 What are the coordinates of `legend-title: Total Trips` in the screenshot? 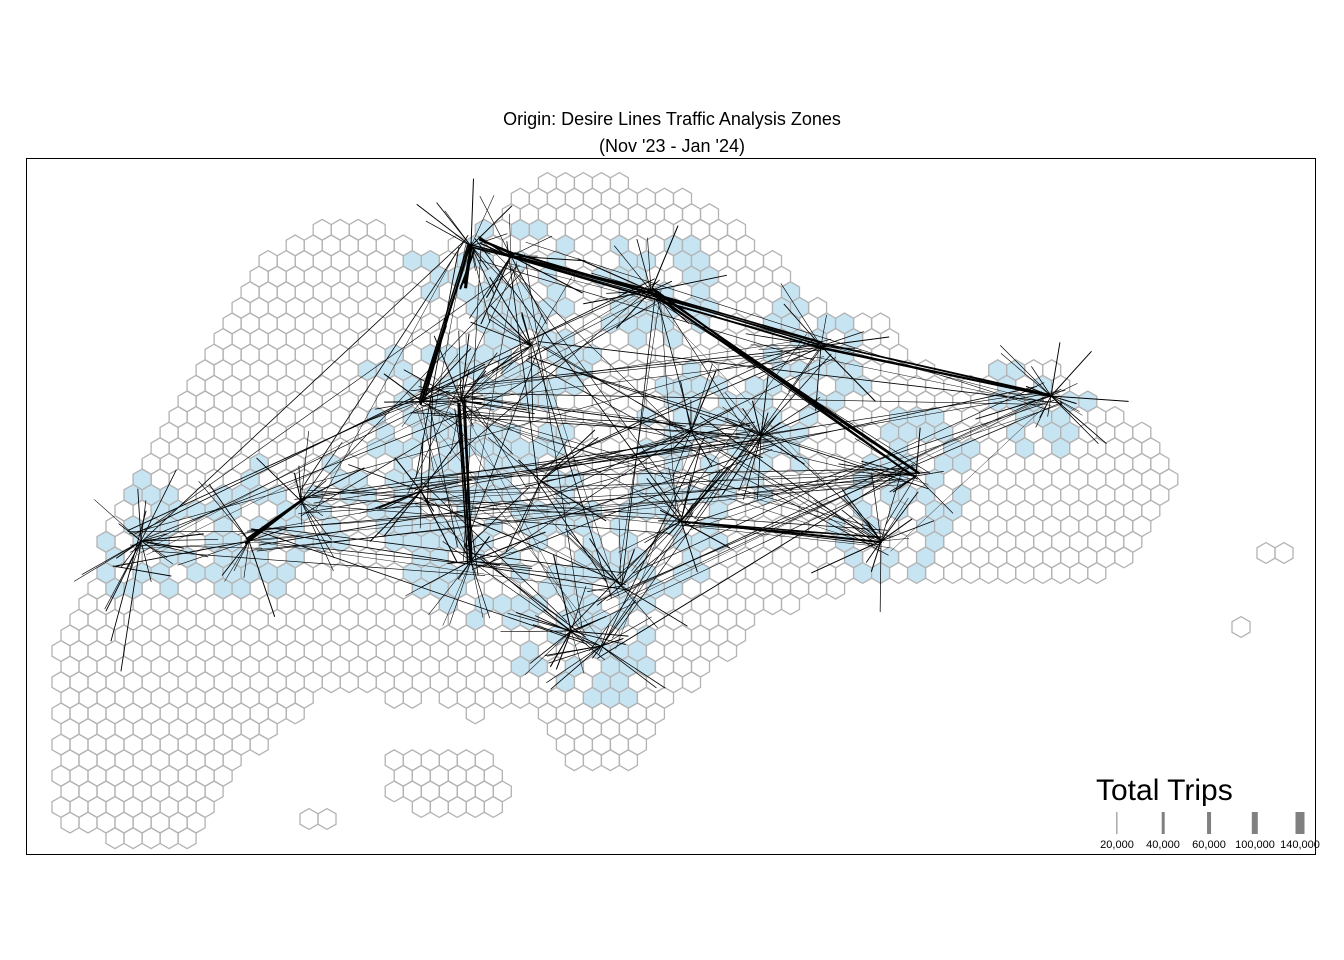 It's located at (1164, 790).